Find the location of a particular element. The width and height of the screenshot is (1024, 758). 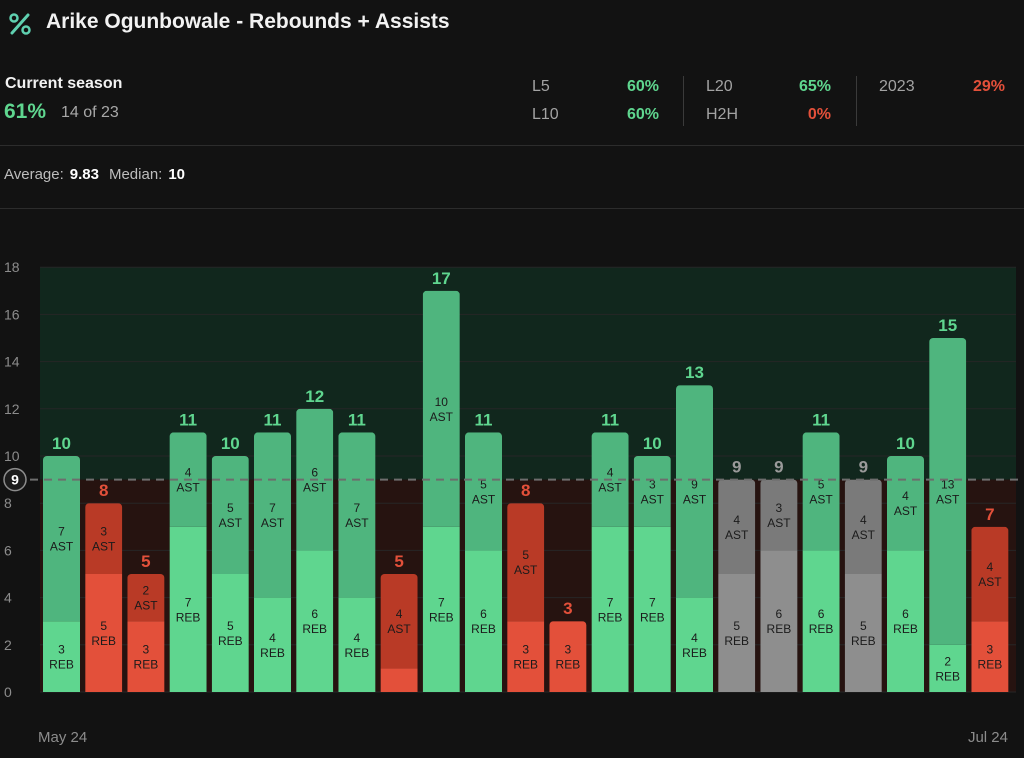

season-hit-rate: 61% is located at coordinates (25, 111).